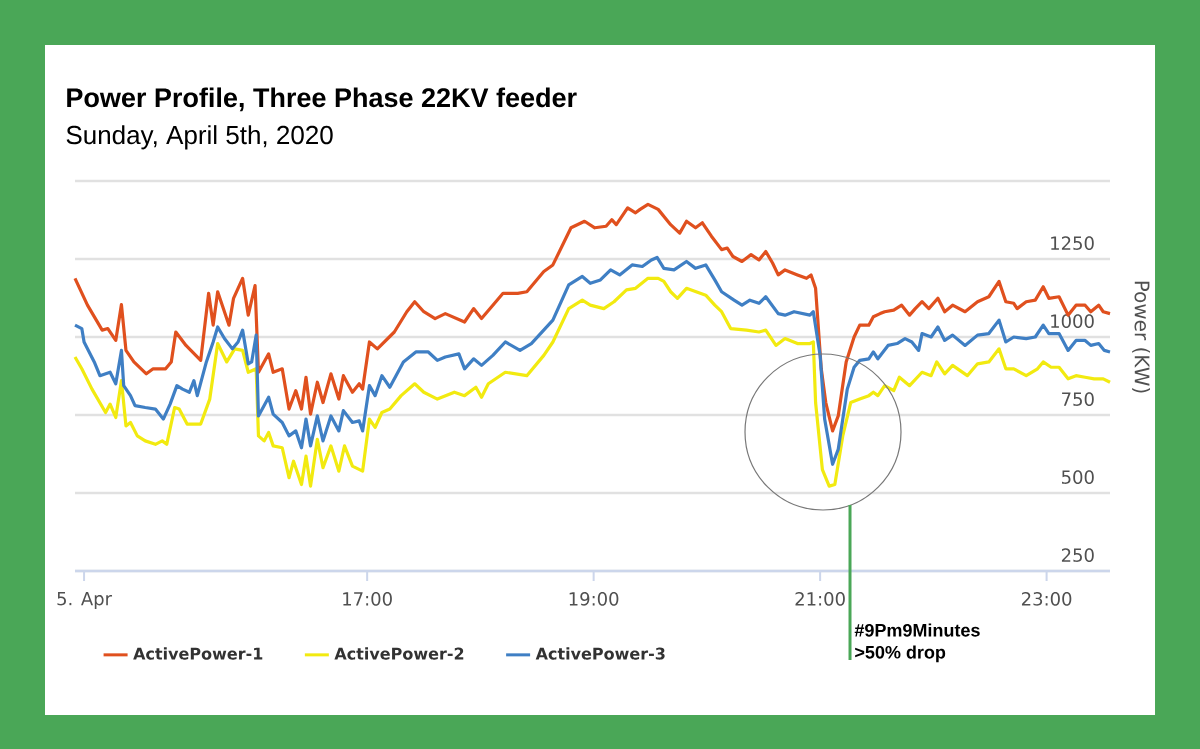  What do you see at coordinates (198, 653) in the screenshot?
I see `legend-label: ActivePower-1` at bounding box center [198, 653].